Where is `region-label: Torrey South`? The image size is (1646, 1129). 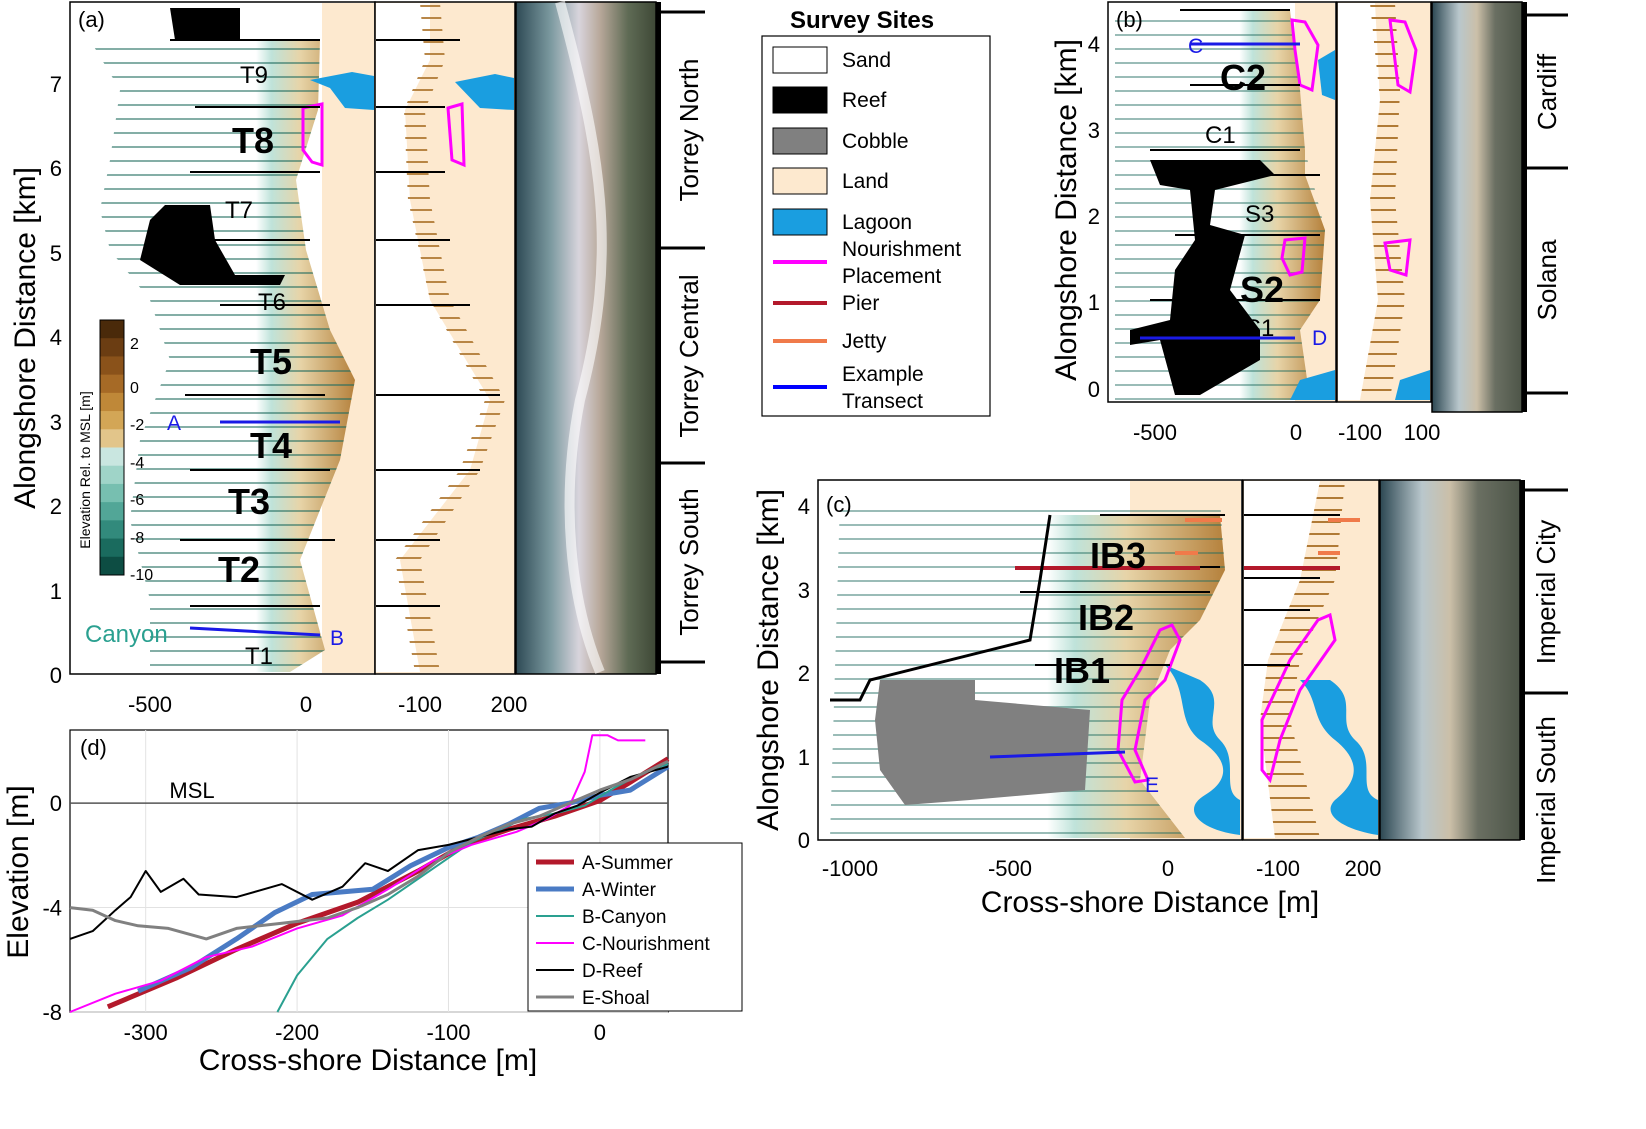
region-label: Torrey South is located at coordinates (689, 561).